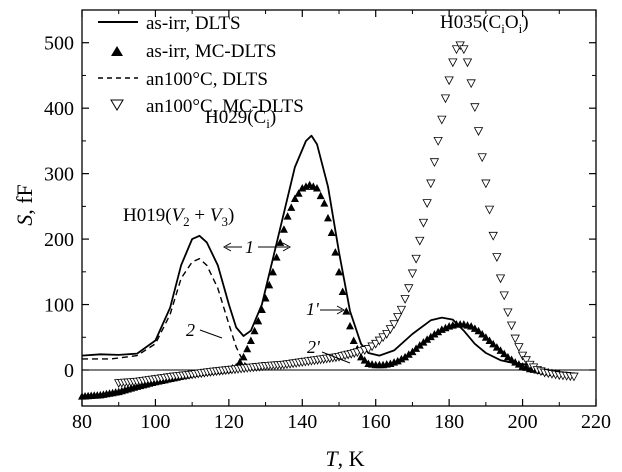 The image size is (622, 472). I want to click on x-tick-label: 220, so click(596, 422).